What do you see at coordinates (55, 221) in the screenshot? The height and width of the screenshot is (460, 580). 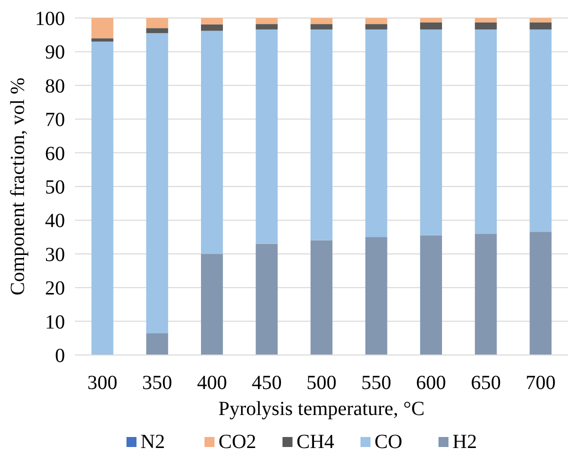 I see `y-tick-label: 40` at bounding box center [55, 221].